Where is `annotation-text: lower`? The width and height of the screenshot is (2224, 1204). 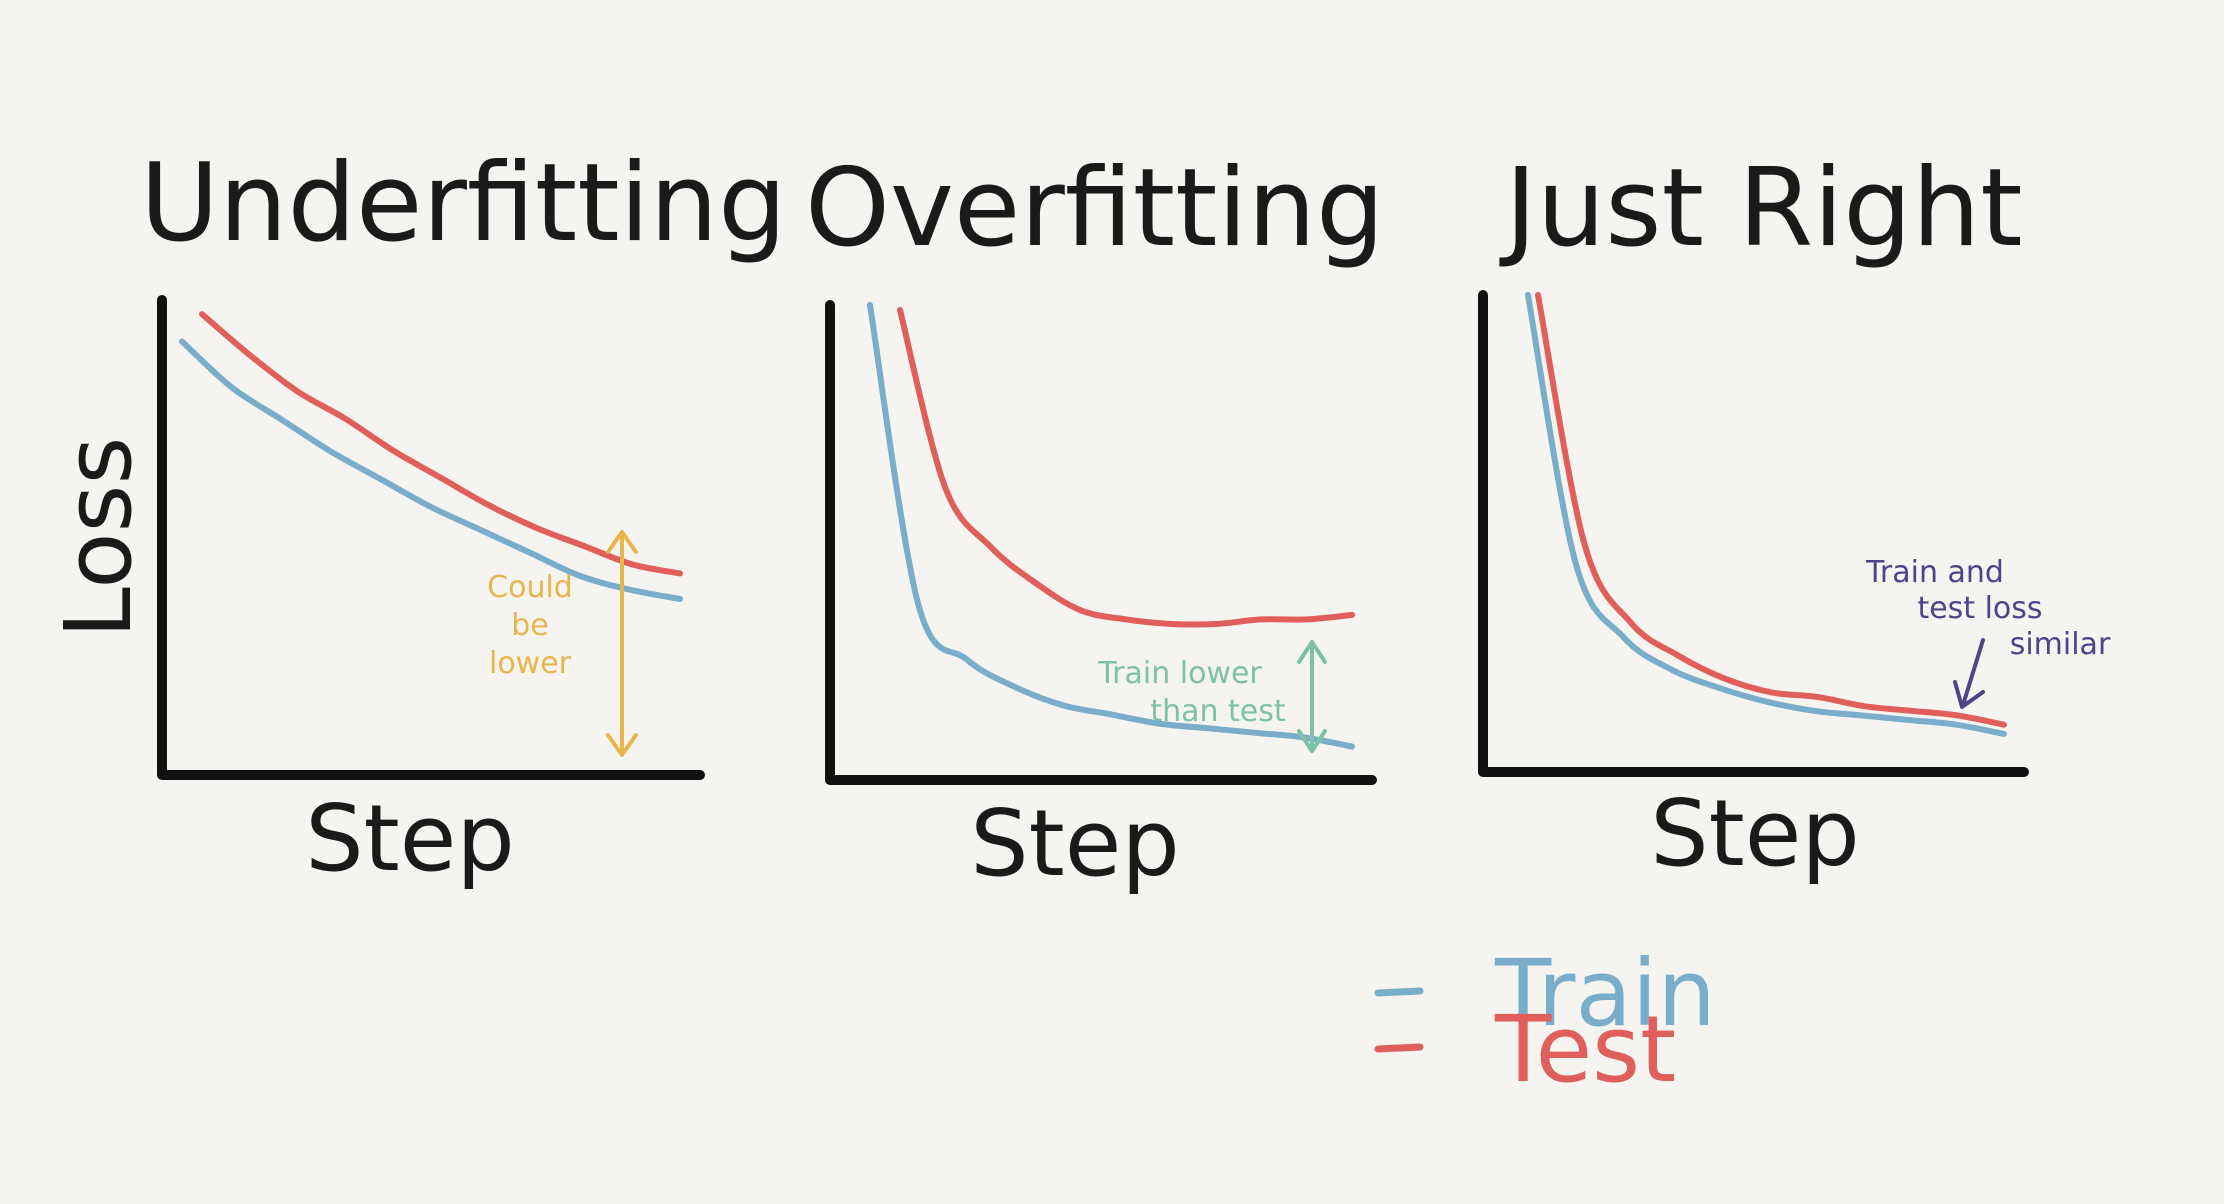
annotation-text: lower is located at coordinates (530, 663).